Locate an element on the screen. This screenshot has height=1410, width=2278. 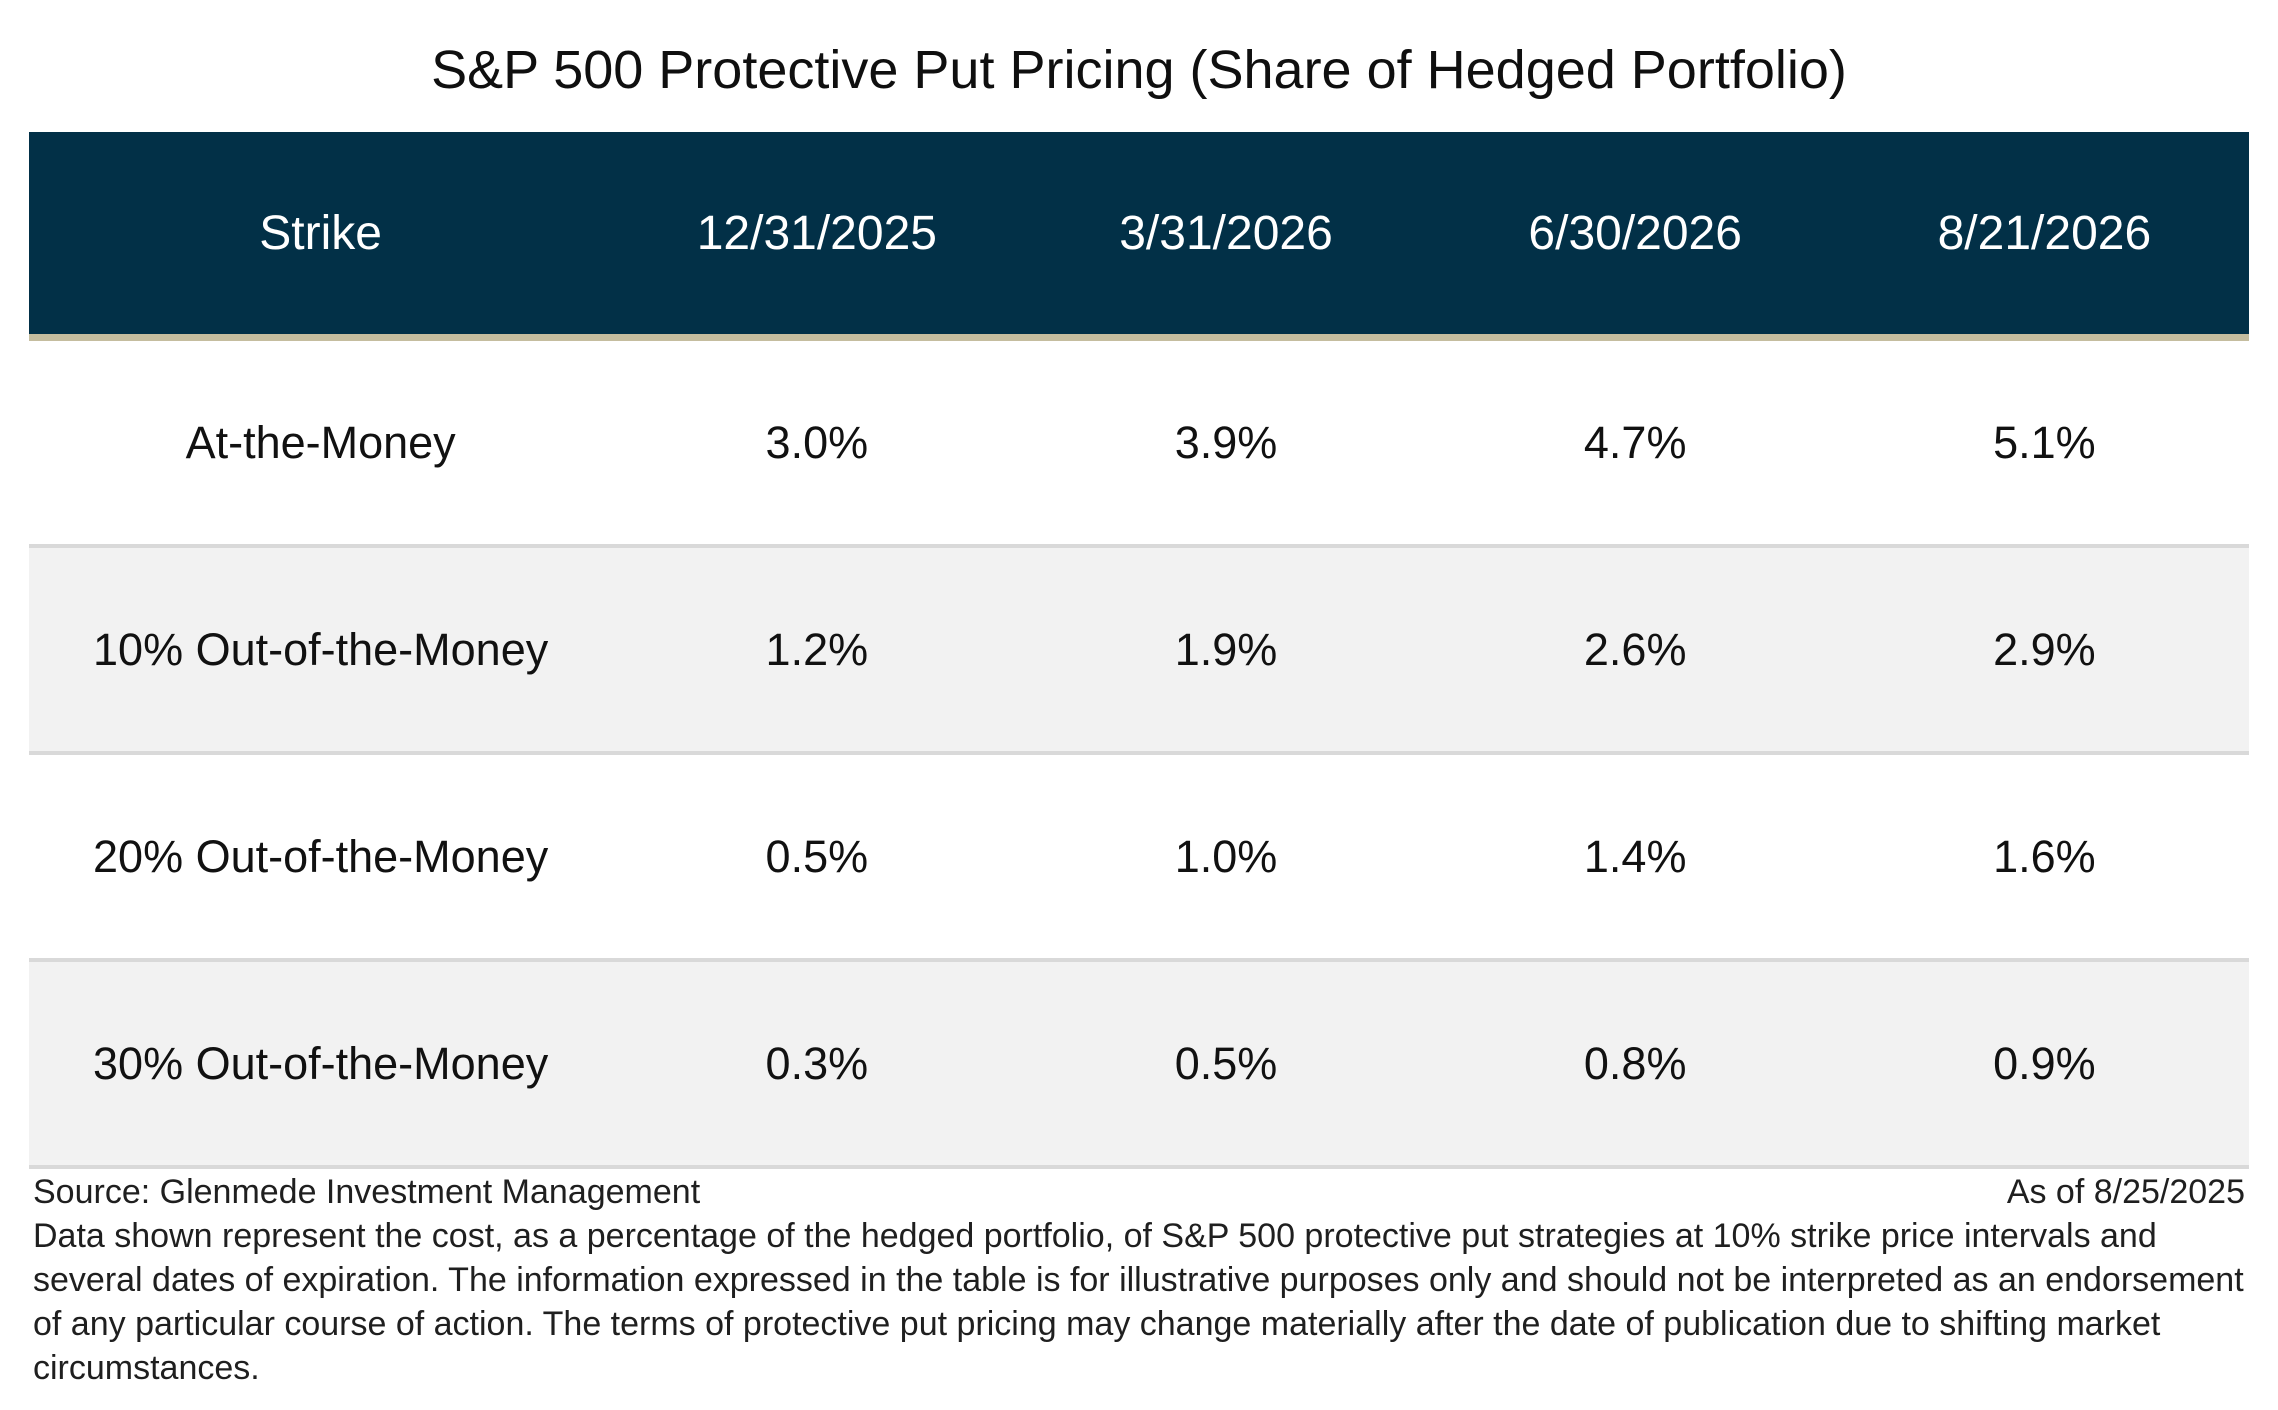
price-cell: 1.6% is located at coordinates (2044, 855).